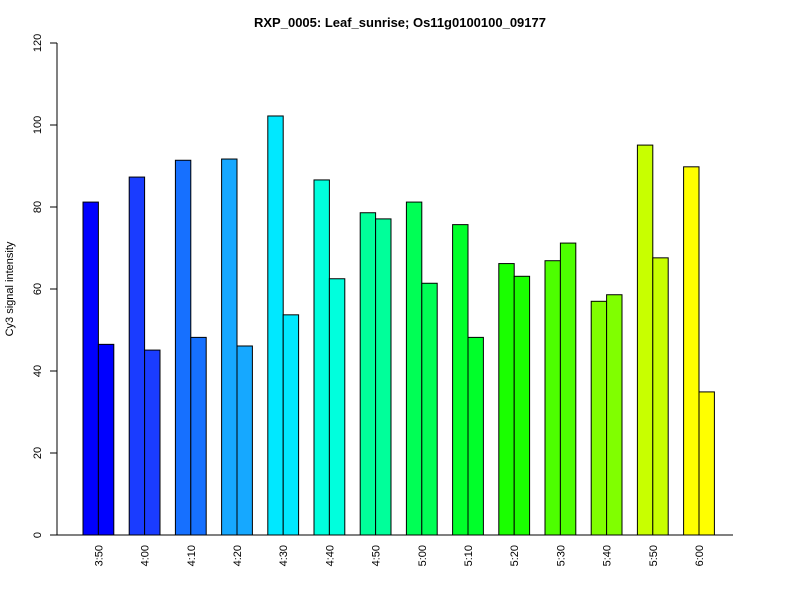 Image resolution: width=800 pixels, height=600 pixels. What do you see at coordinates (321, 357) in the screenshot?
I see `bar-440-s1` at bounding box center [321, 357].